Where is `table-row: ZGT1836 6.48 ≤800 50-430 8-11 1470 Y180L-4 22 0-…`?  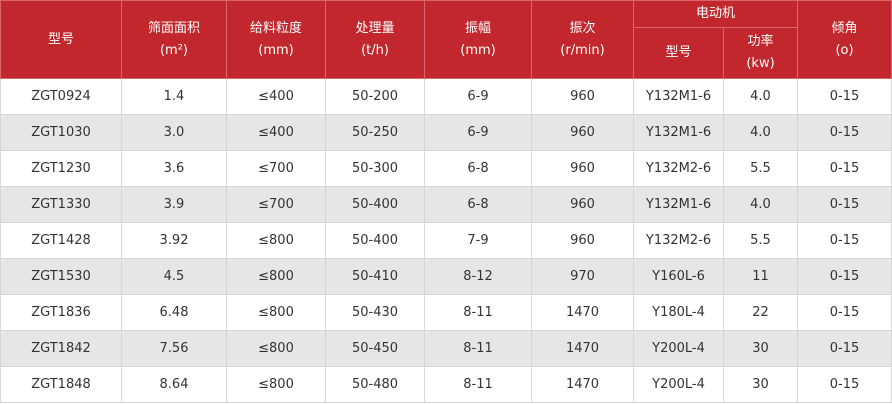 table-row: ZGT1836 6.48 ≤800 50-430 8-11 1470 Y180L-4 22 0-… is located at coordinates (446, 312).